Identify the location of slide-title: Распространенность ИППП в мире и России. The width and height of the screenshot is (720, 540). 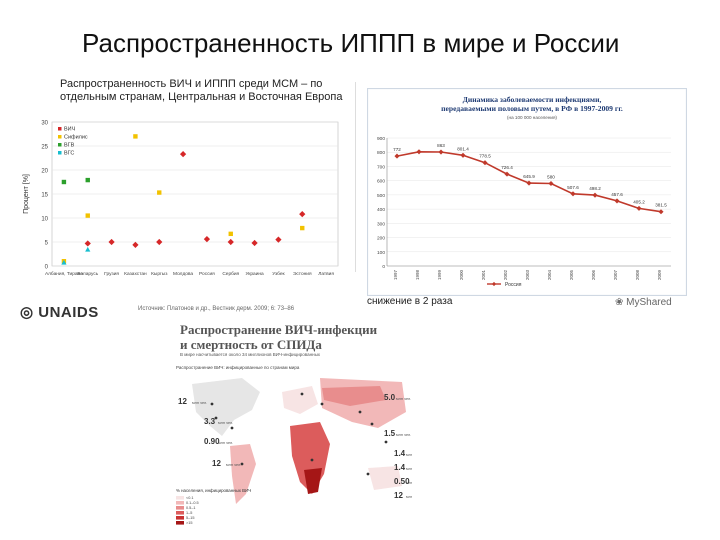
(351, 43).